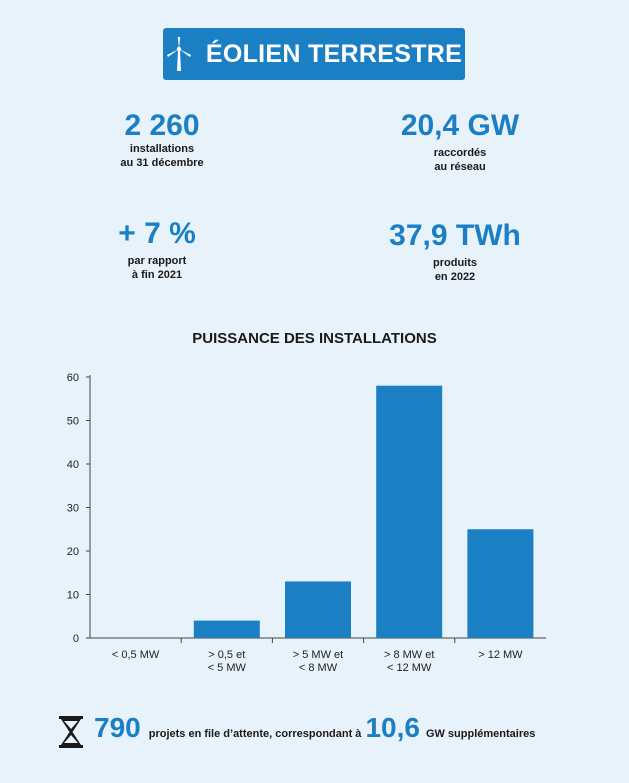 The height and width of the screenshot is (783, 629). I want to click on x-tick-label: > 8 MW et < 12 MW, so click(409, 661).